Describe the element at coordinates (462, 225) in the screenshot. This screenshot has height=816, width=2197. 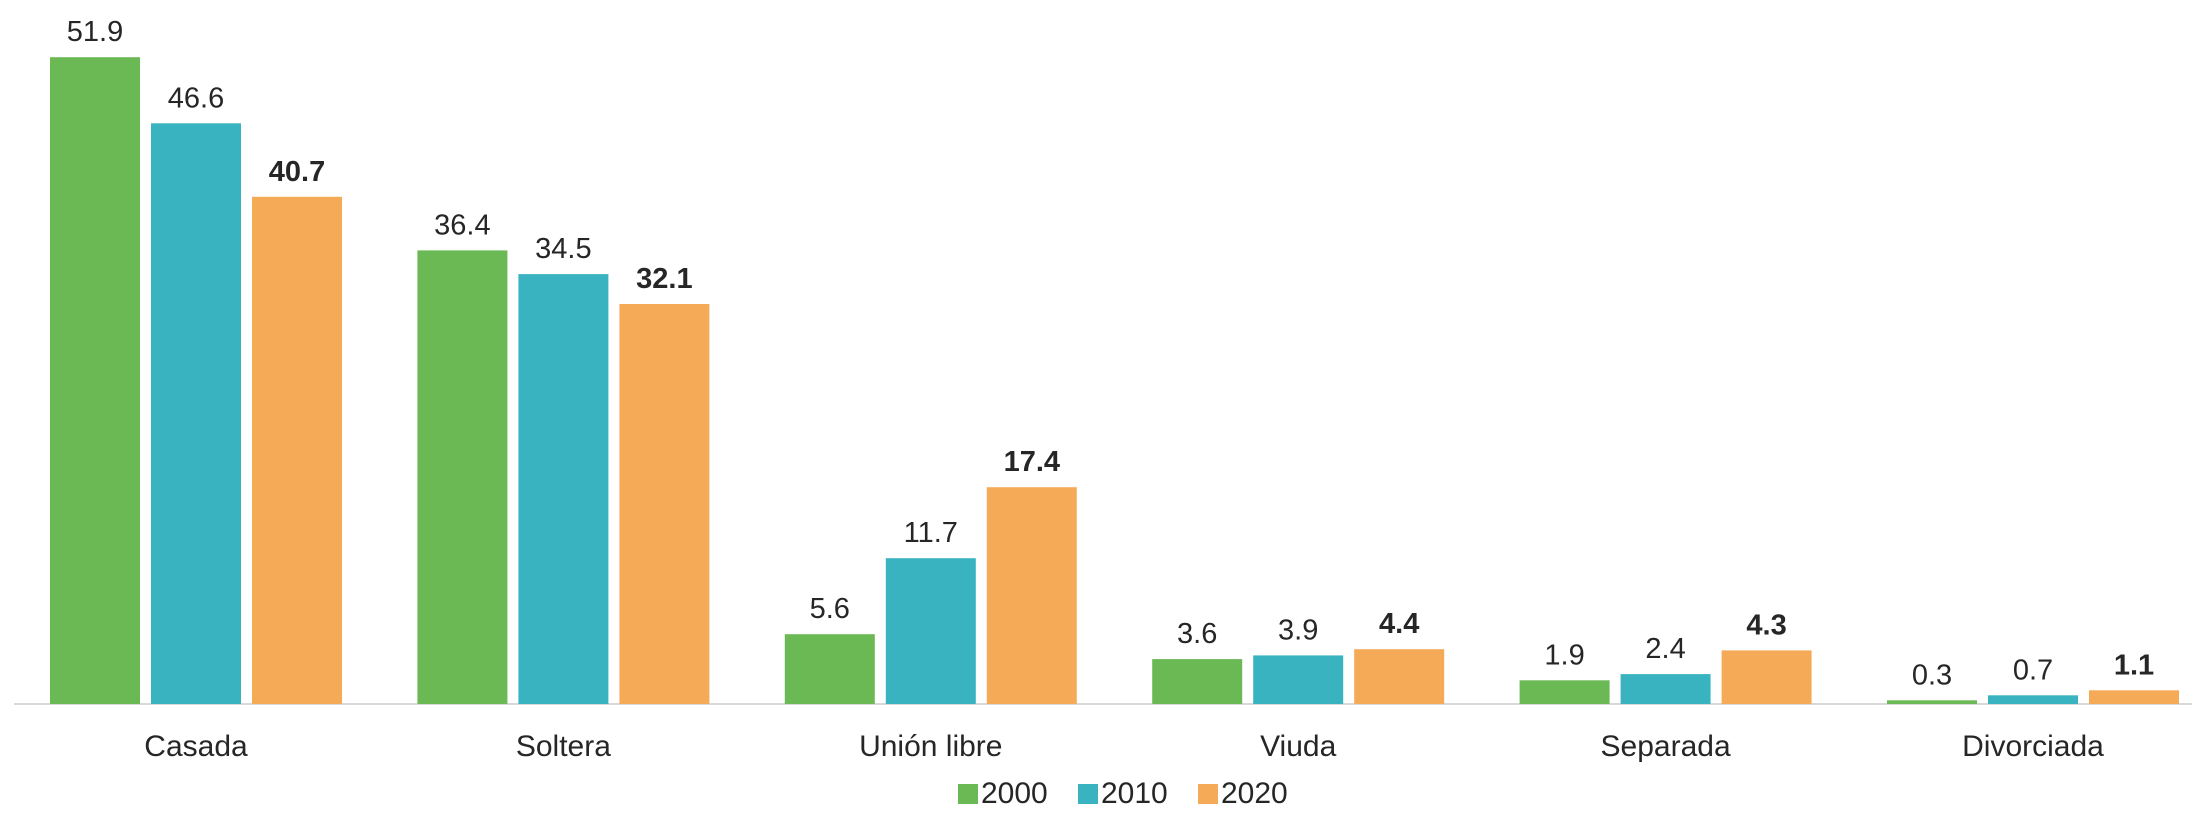
I see `value-label-soltera-2000: 36.4` at that location.